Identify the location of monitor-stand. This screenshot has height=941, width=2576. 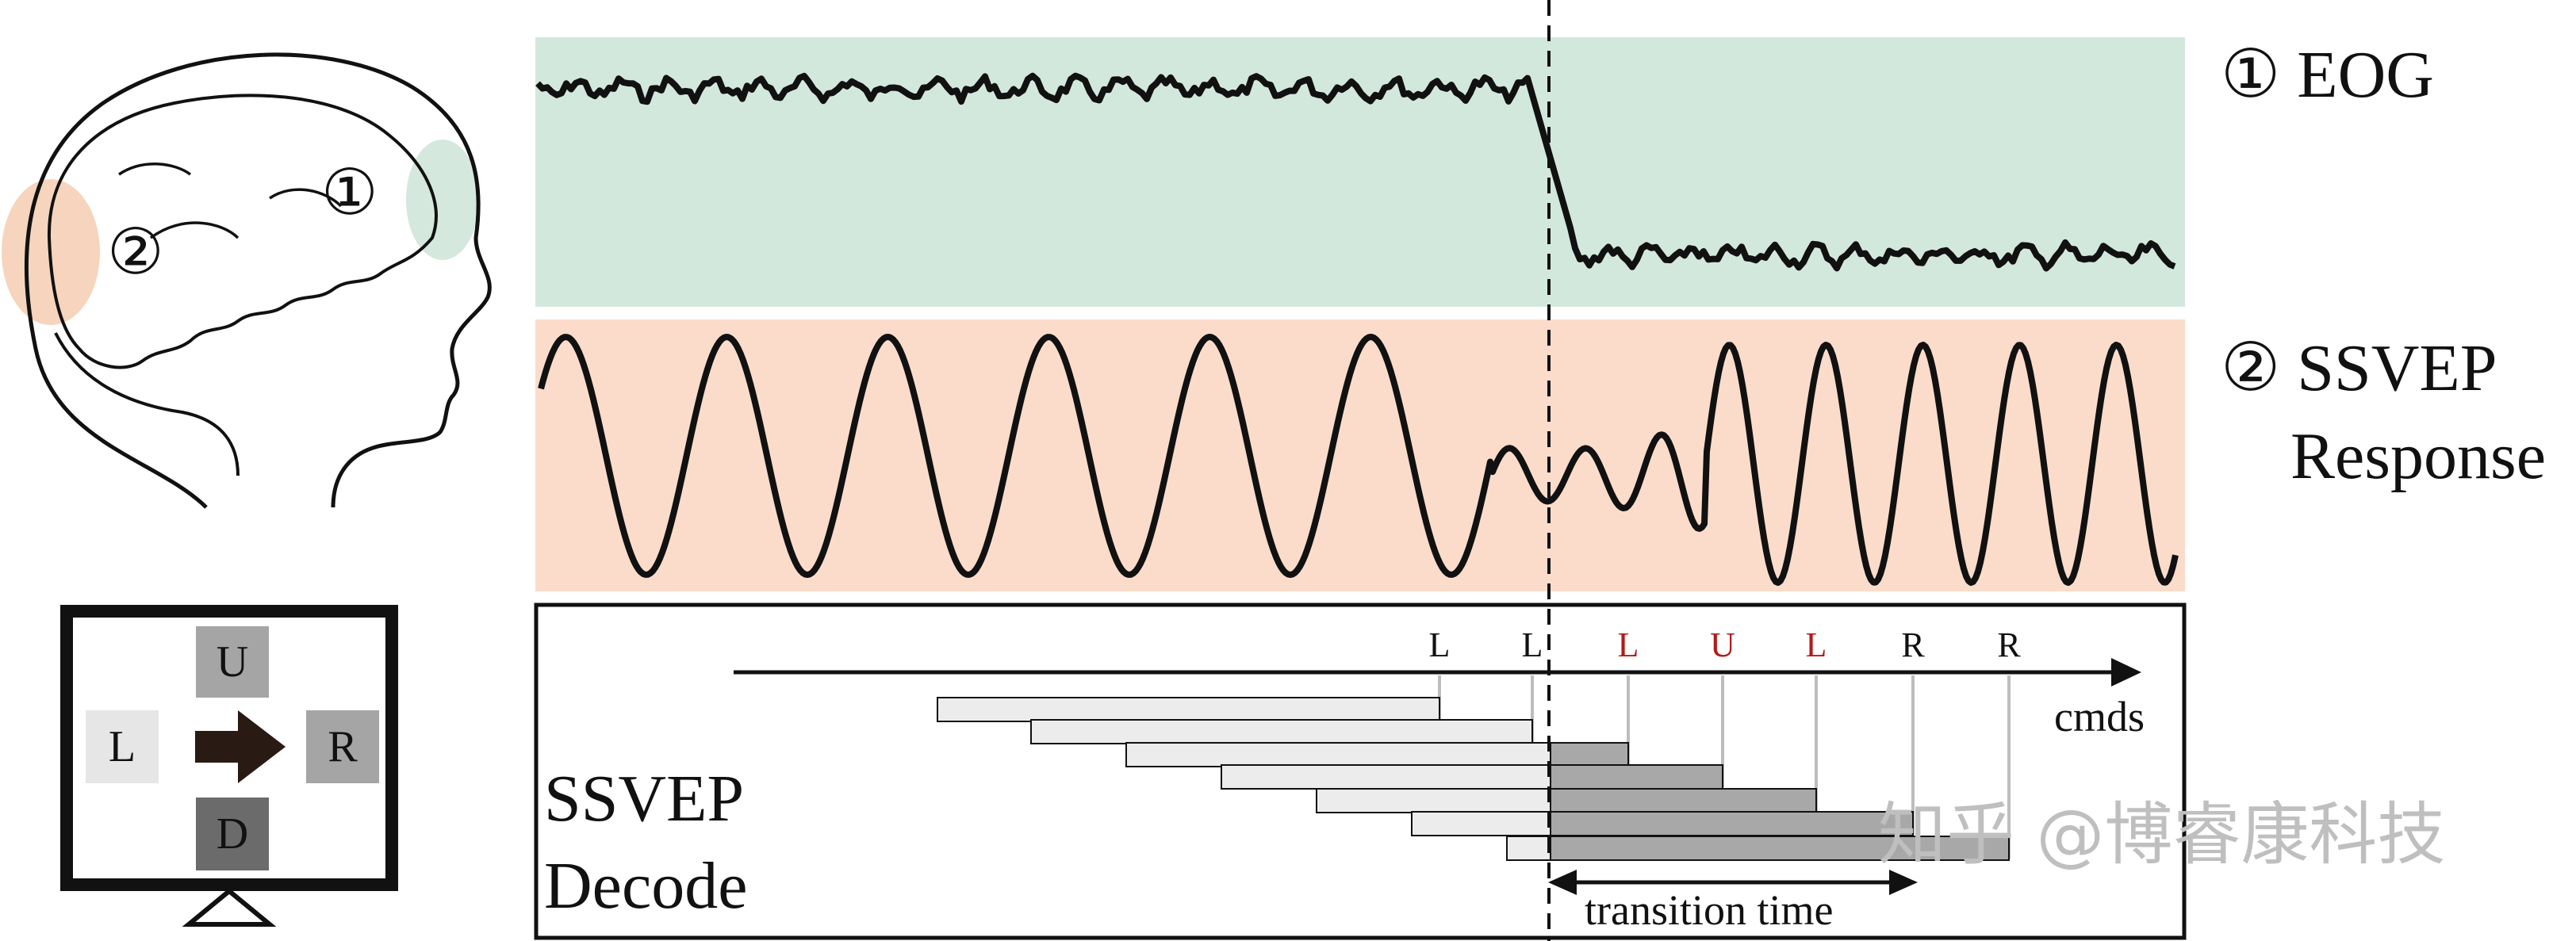
(230, 907).